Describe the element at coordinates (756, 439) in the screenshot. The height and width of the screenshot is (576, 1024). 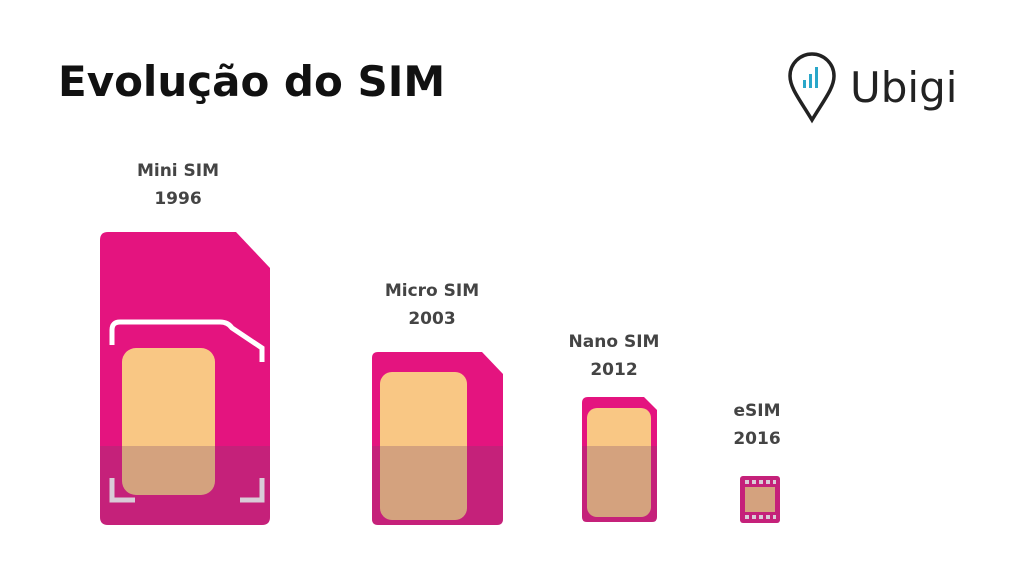
I see `item-year: 2016` at that location.